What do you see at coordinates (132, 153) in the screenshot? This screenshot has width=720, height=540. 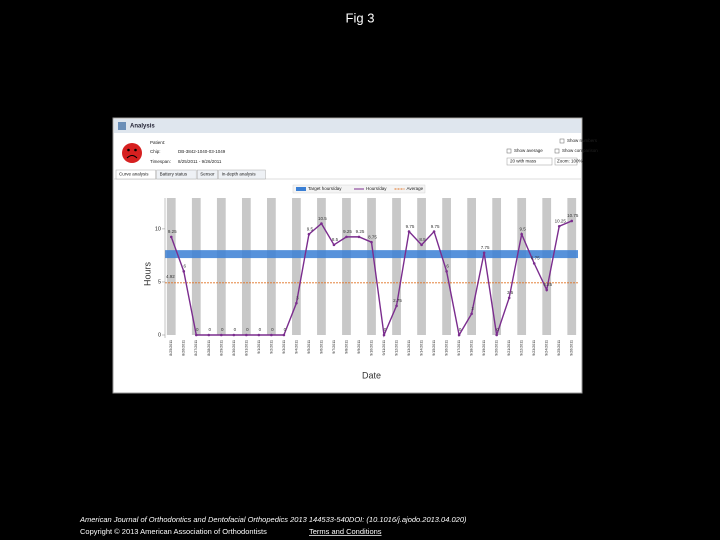 I see `status-face` at bounding box center [132, 153].